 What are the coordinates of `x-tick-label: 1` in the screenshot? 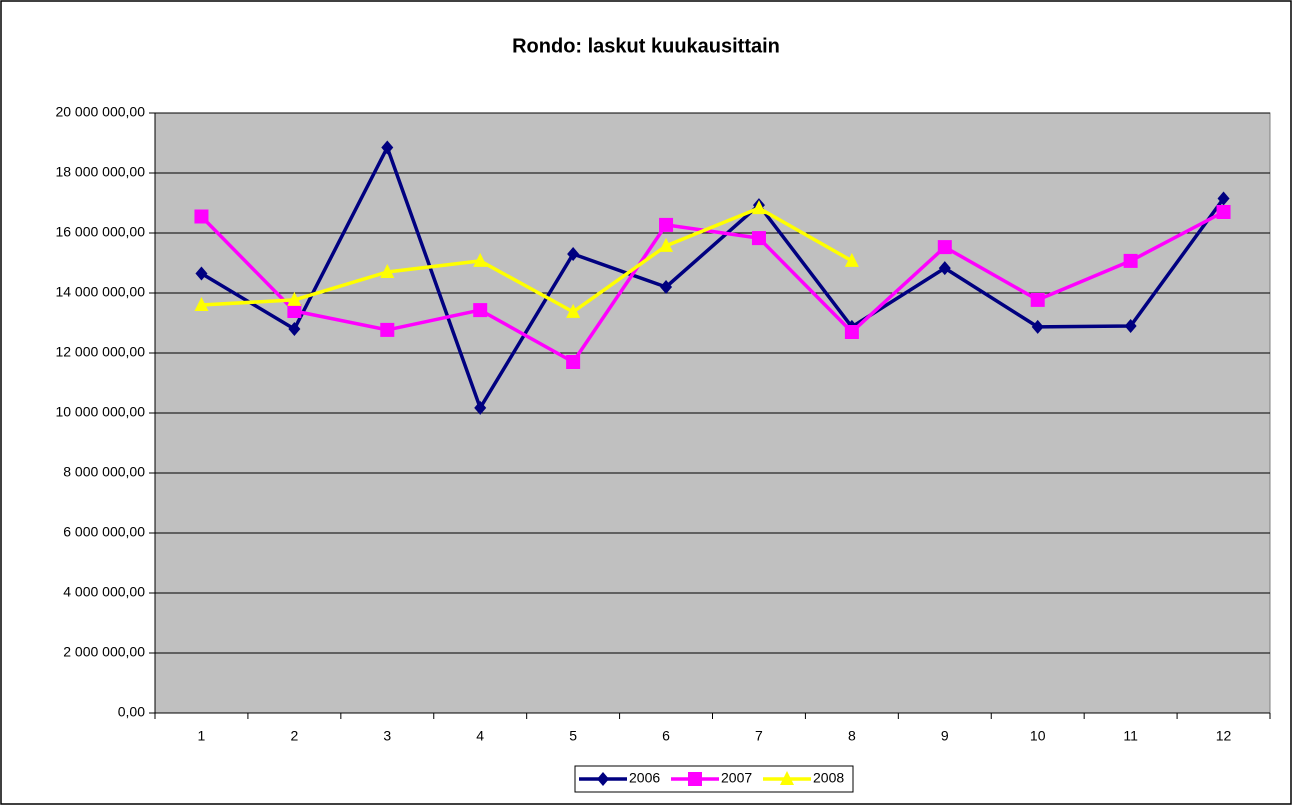 It's located at (202, 736).